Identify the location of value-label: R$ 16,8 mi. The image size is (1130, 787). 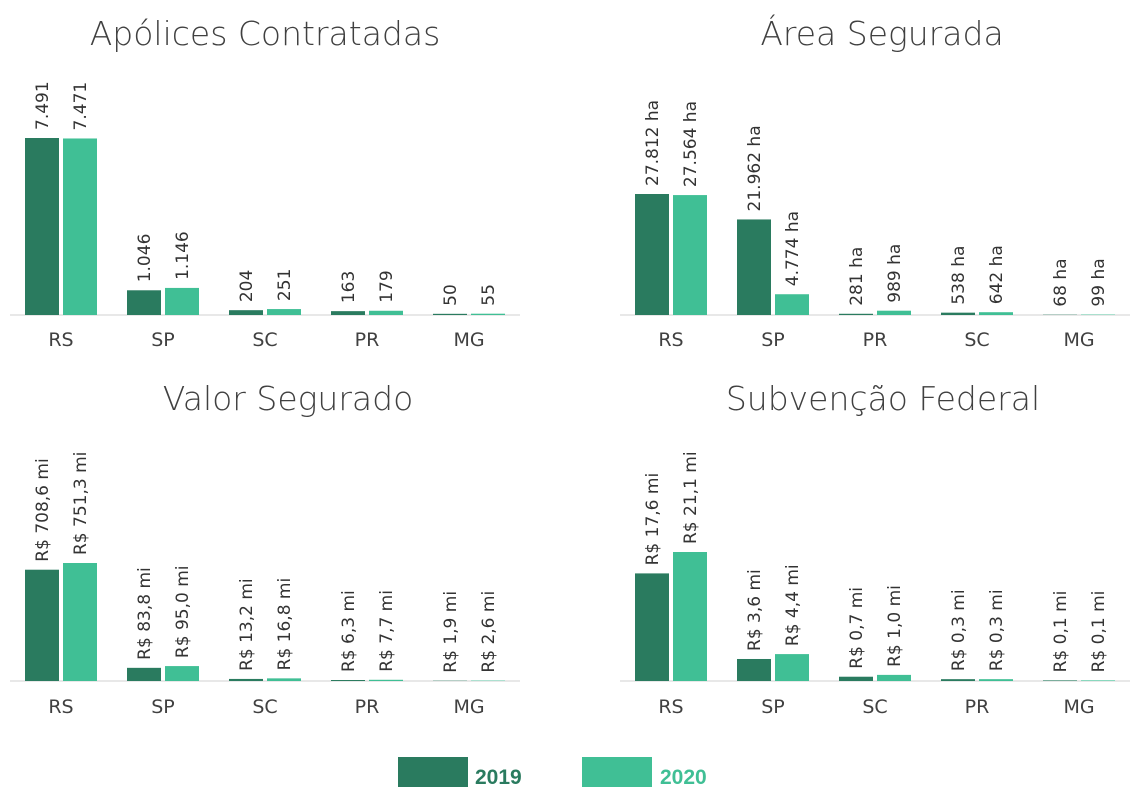
(285, 624).